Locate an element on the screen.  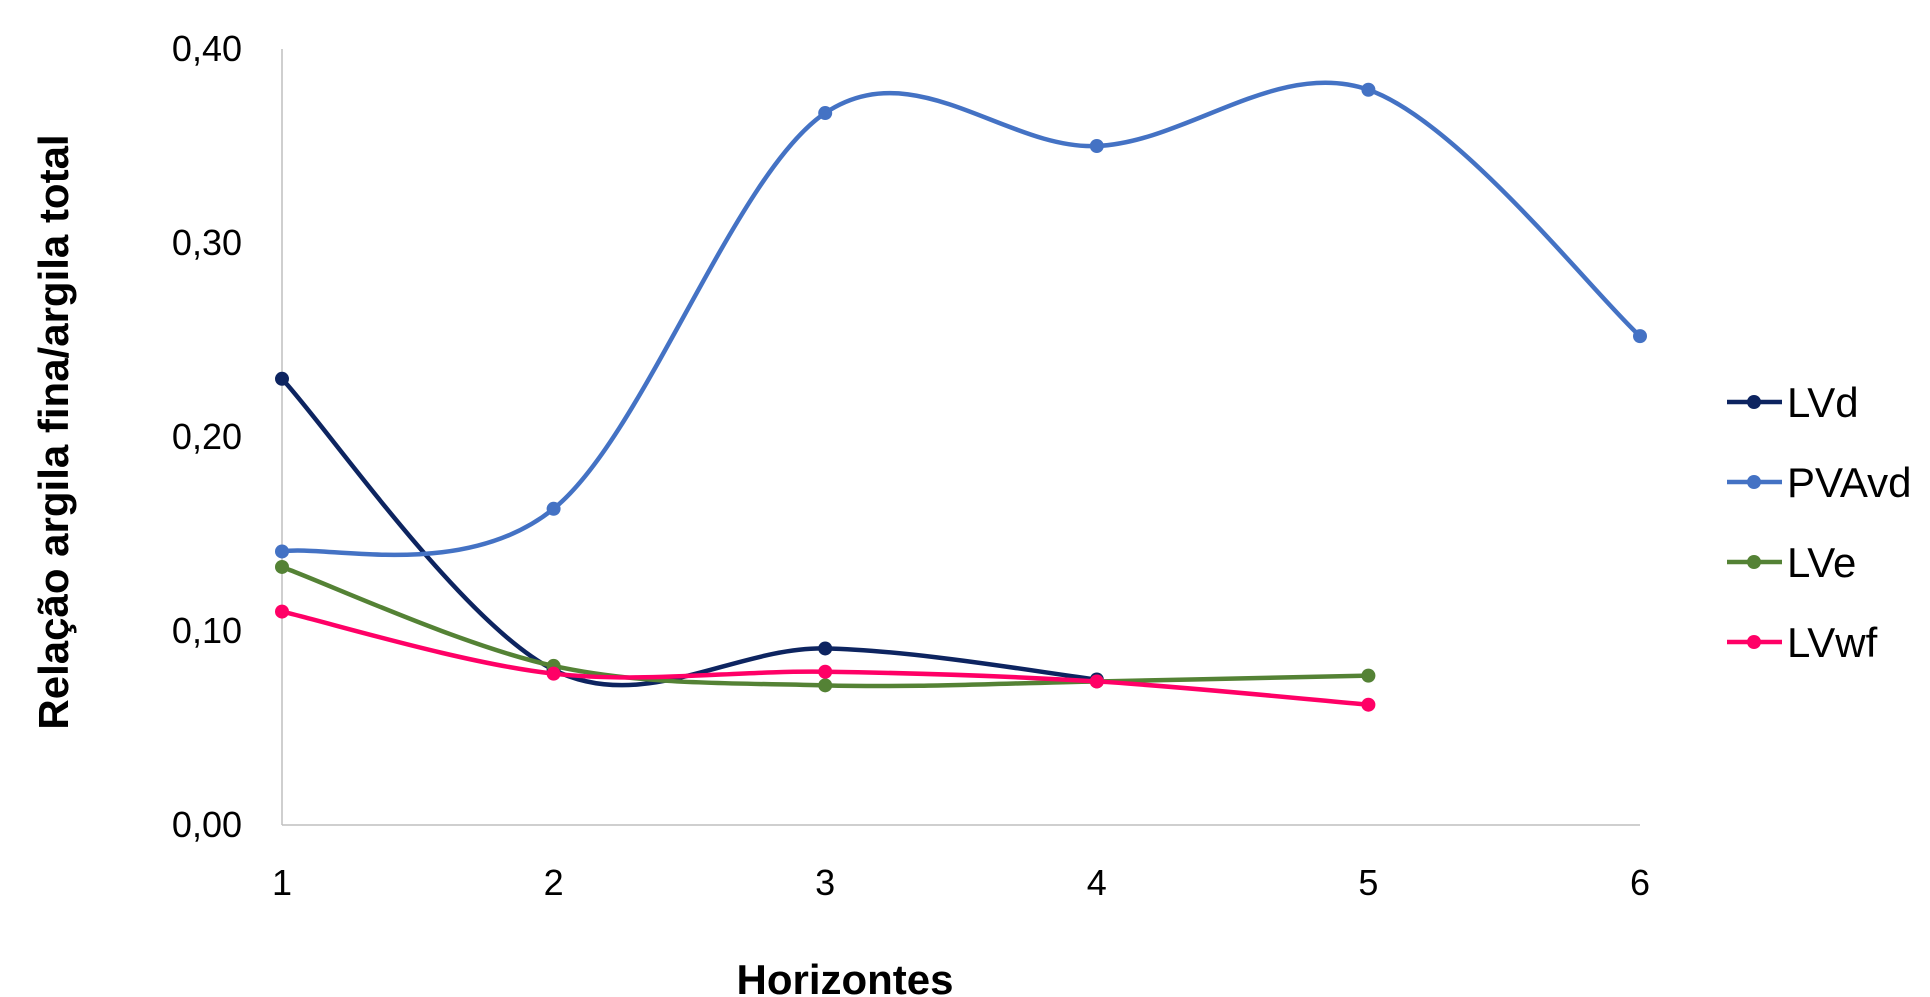
x-tick-label: 4 is located at coordinates (1097, 882).